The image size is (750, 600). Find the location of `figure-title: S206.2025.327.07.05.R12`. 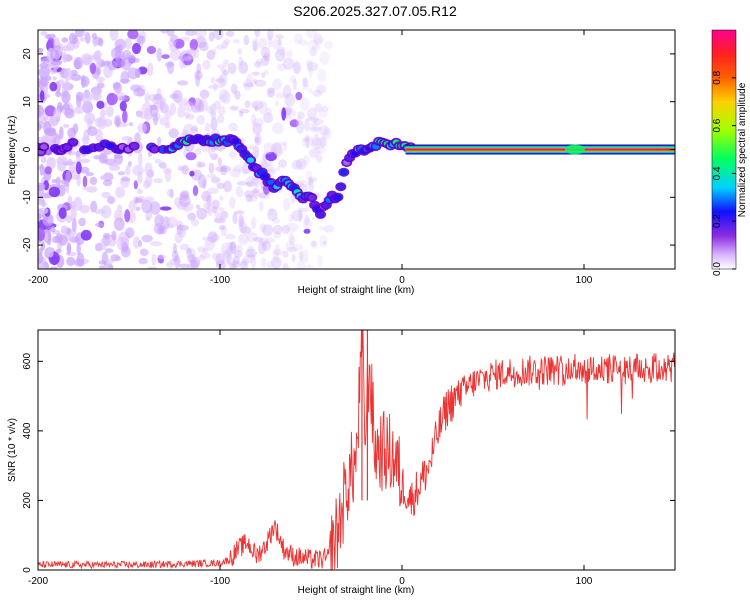

figure-title: S206.2025.327.07.05.R12 is located at coordinates (375, 11).